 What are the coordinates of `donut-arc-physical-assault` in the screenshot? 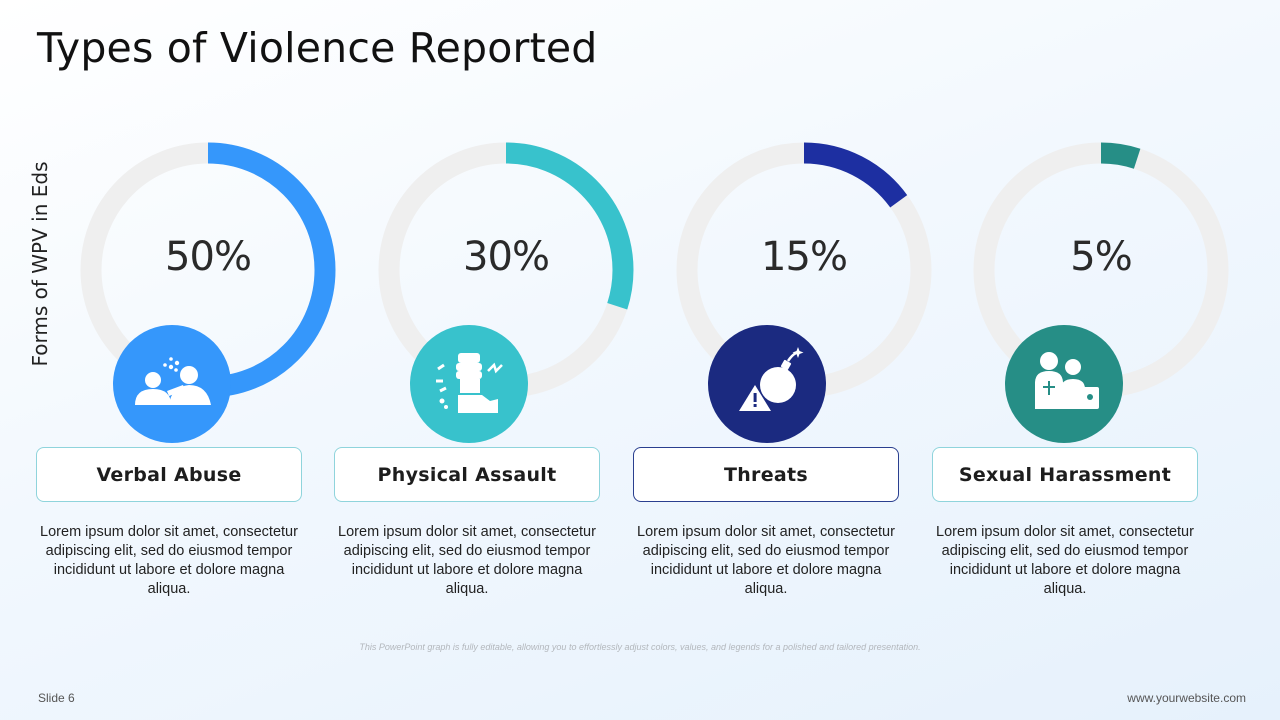 It's located at (506, 270).